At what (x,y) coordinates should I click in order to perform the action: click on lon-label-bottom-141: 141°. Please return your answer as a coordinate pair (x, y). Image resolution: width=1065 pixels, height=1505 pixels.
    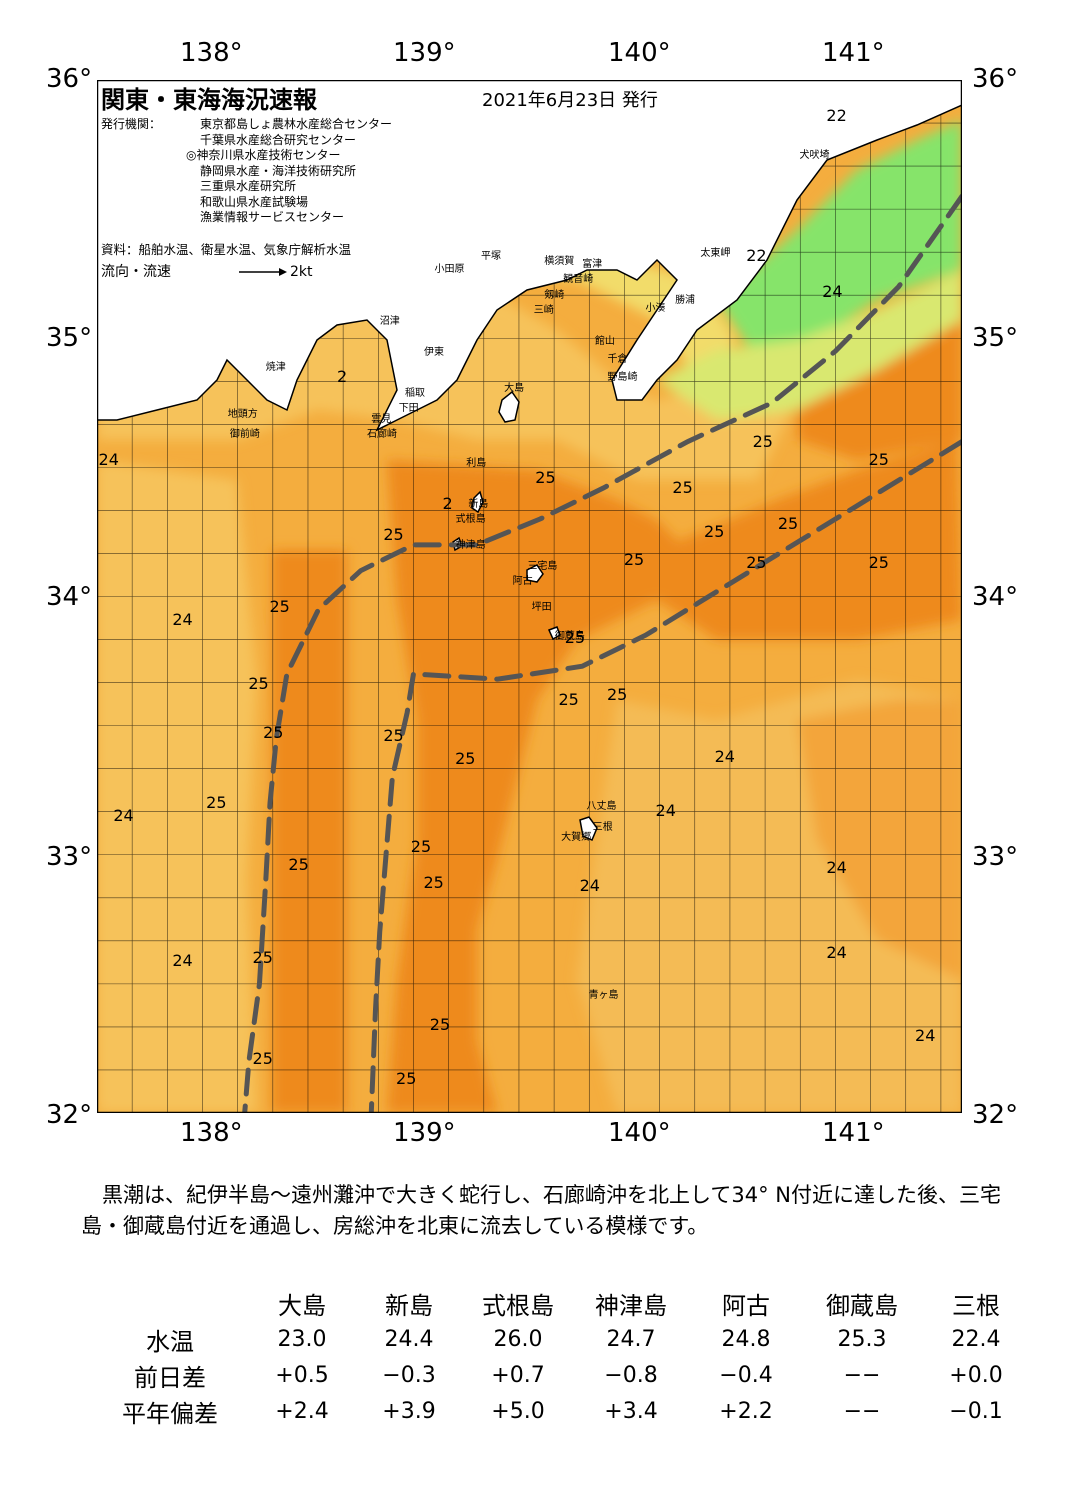
    Looking at the image, I should click on (853, 1133).